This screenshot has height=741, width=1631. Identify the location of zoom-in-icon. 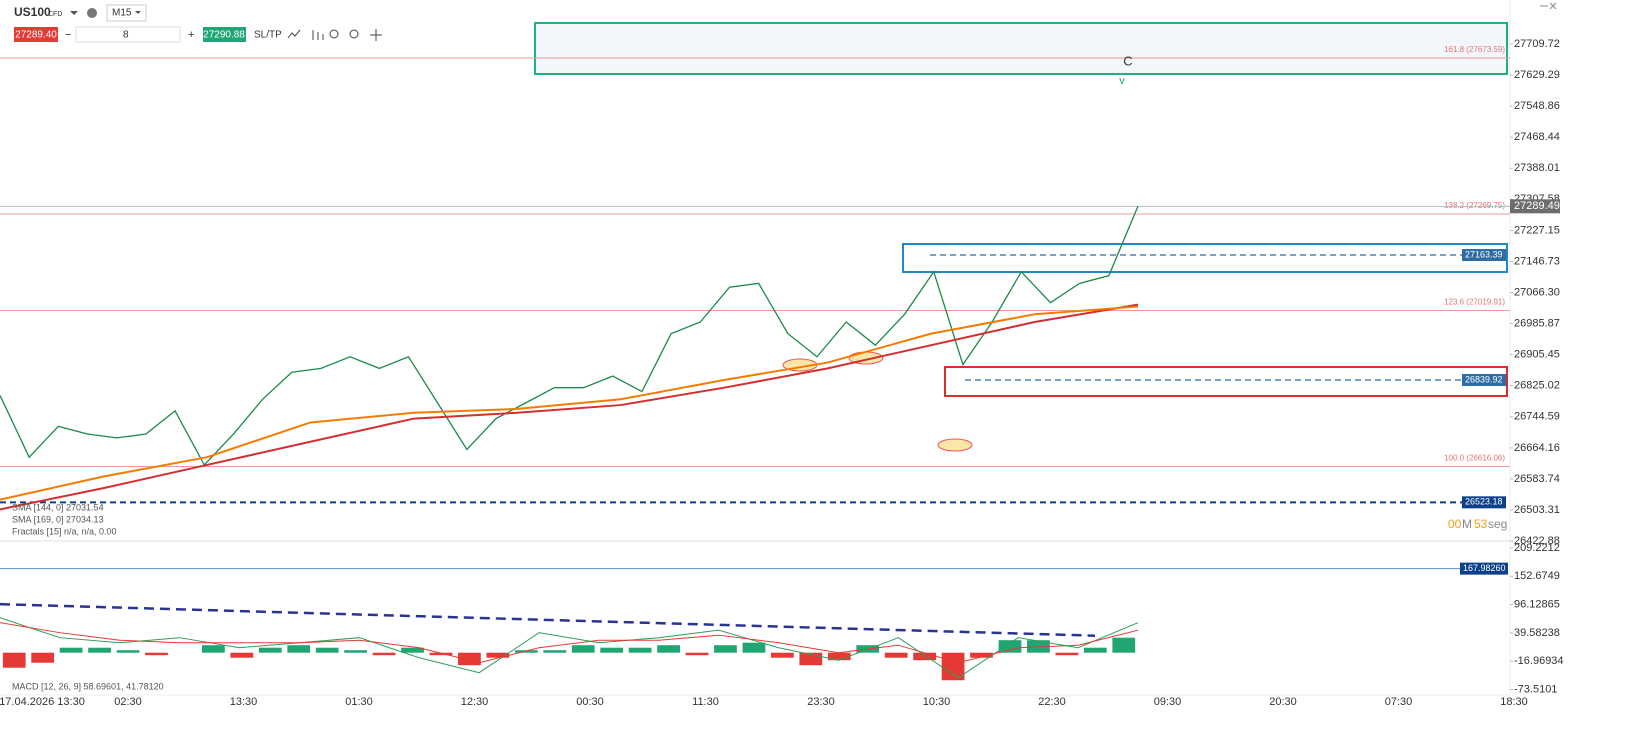
(354, 34).